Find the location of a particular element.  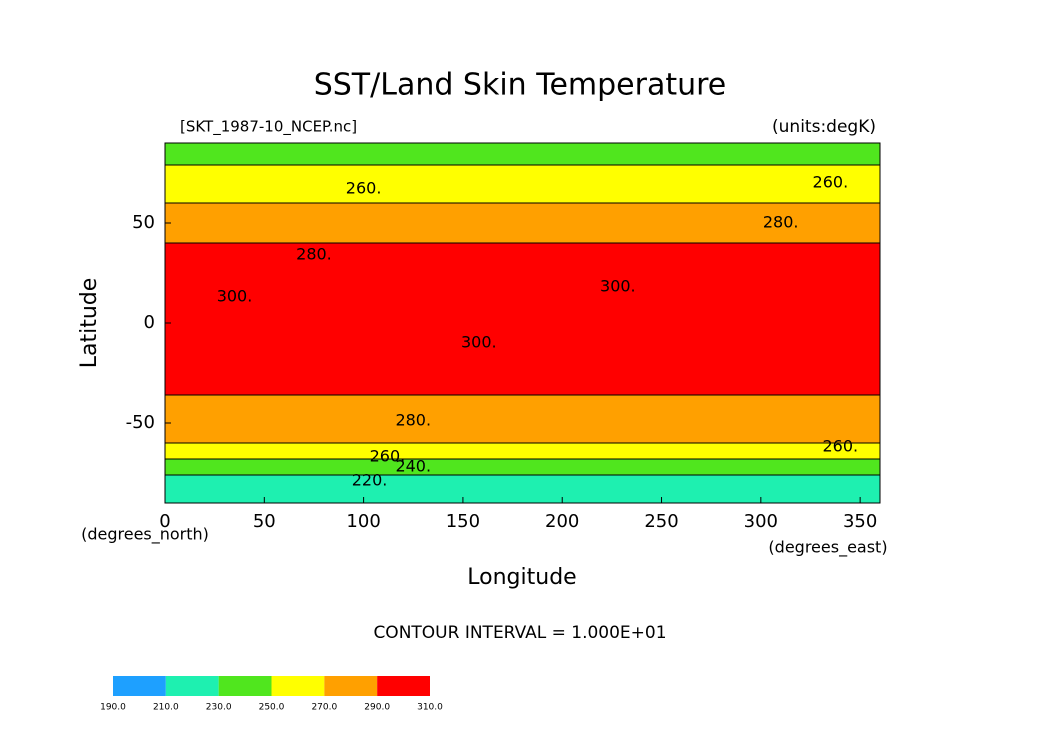

colorbar-label: 250.0 is located at coordinates (272, 708).